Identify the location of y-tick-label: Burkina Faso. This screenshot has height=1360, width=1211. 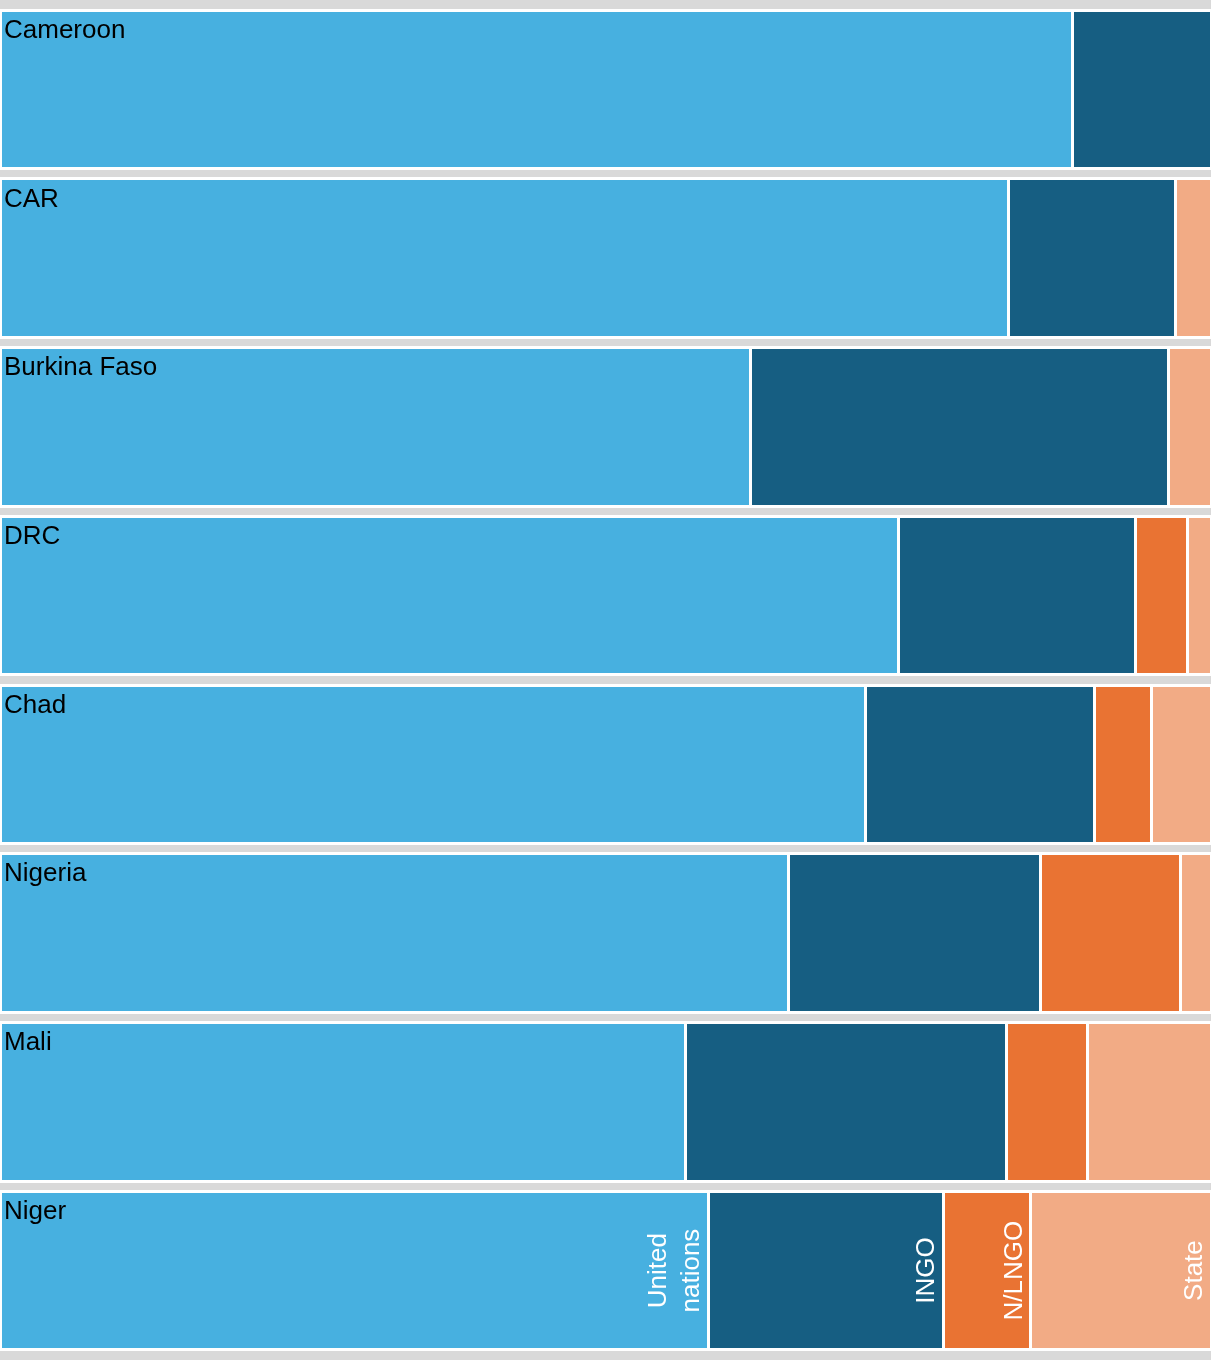
(81, 366).